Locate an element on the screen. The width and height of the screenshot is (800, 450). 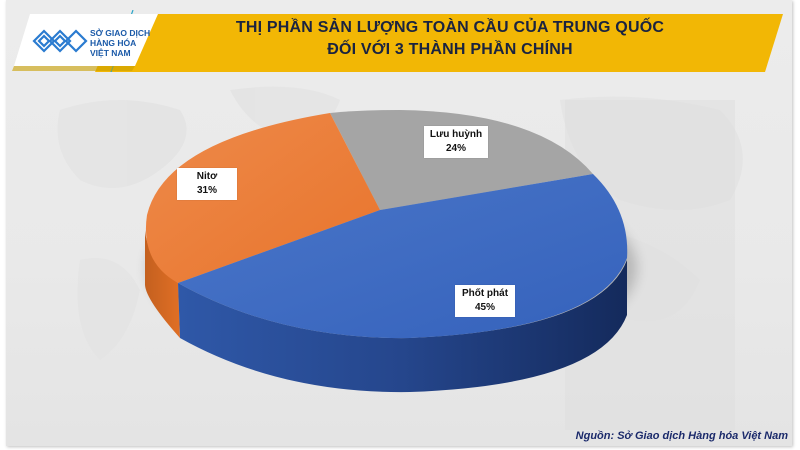
label-phot-phat: Phốt phát 45% is located at coordinates (485, 301).